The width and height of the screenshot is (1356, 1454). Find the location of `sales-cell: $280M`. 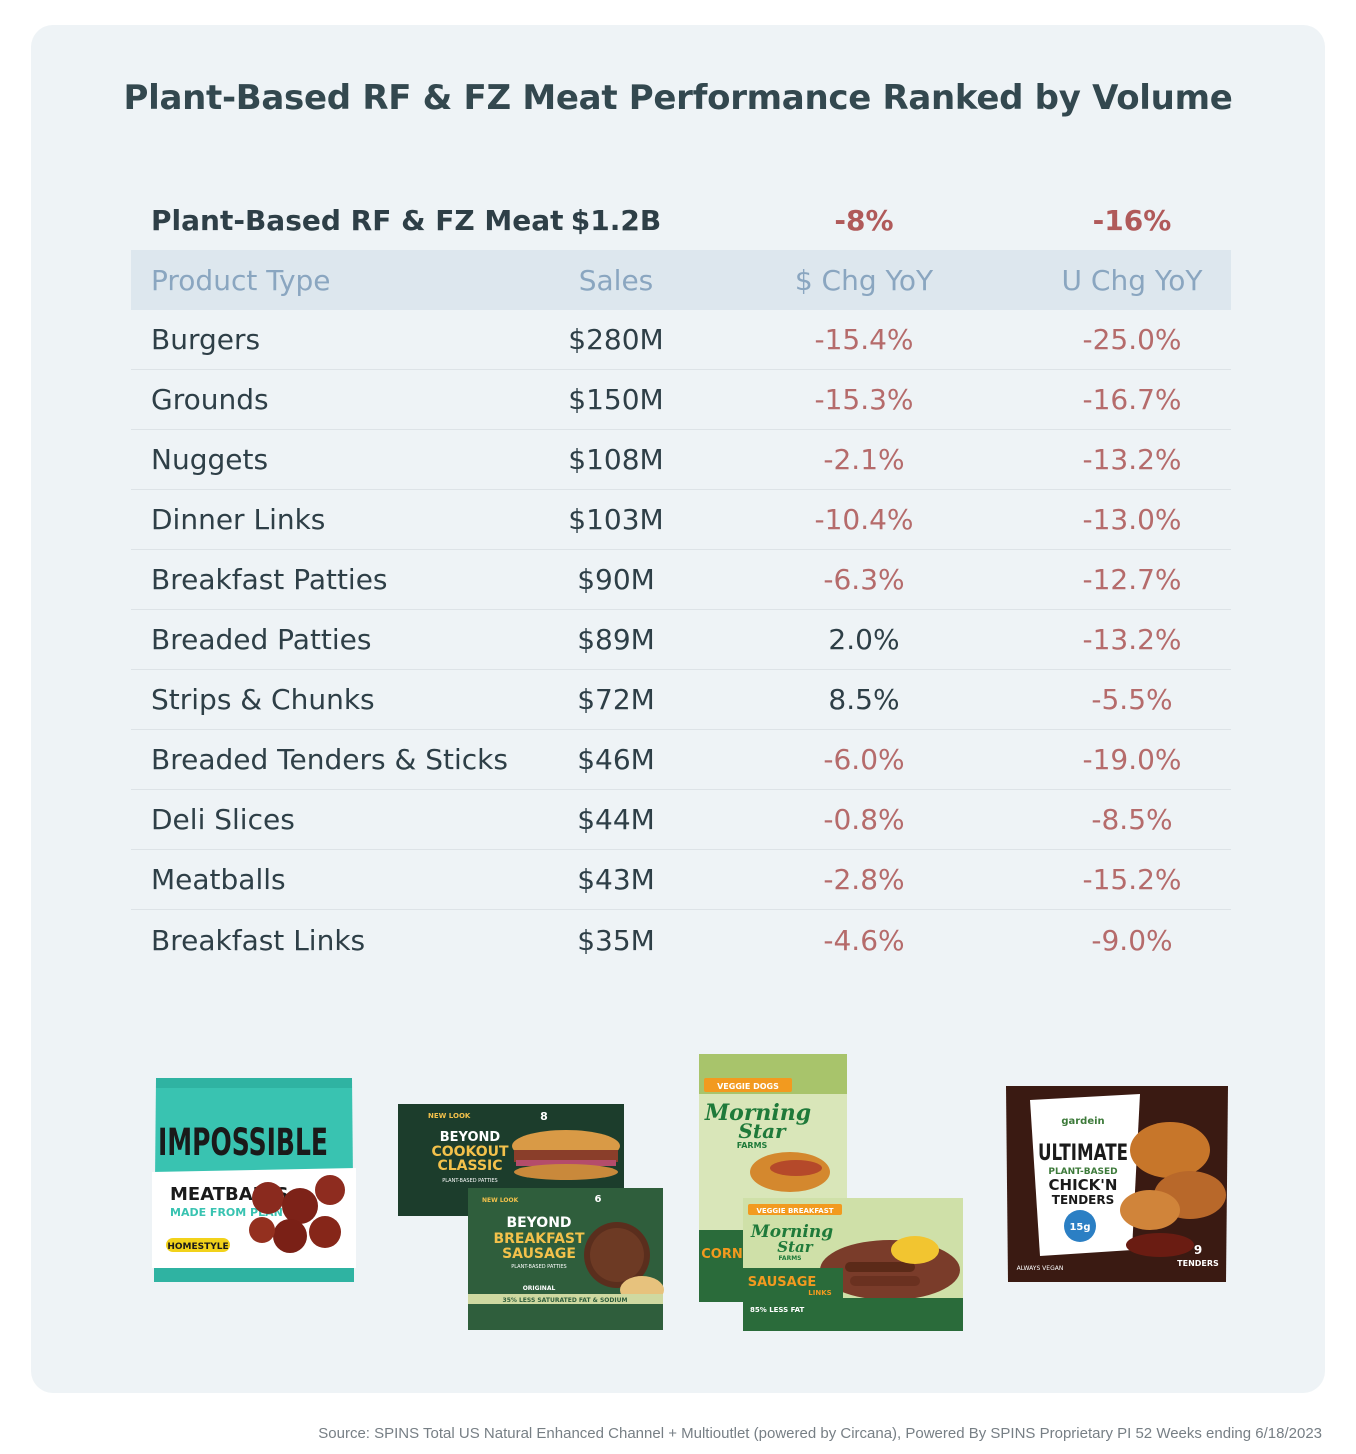

sales-cell: $280M is located at coordinates (616, 339).